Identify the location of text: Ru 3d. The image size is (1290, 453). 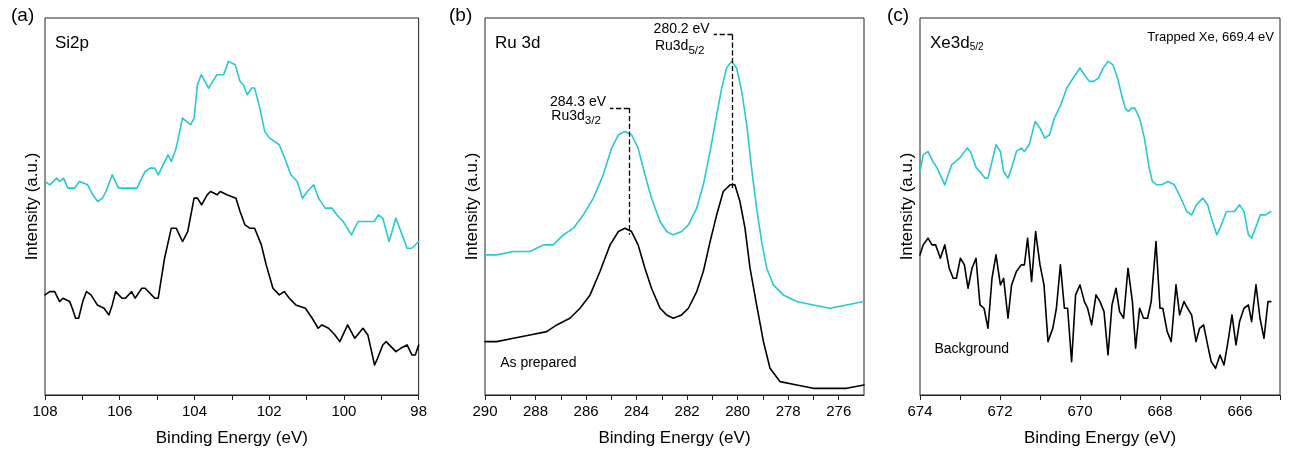
(518, 42).